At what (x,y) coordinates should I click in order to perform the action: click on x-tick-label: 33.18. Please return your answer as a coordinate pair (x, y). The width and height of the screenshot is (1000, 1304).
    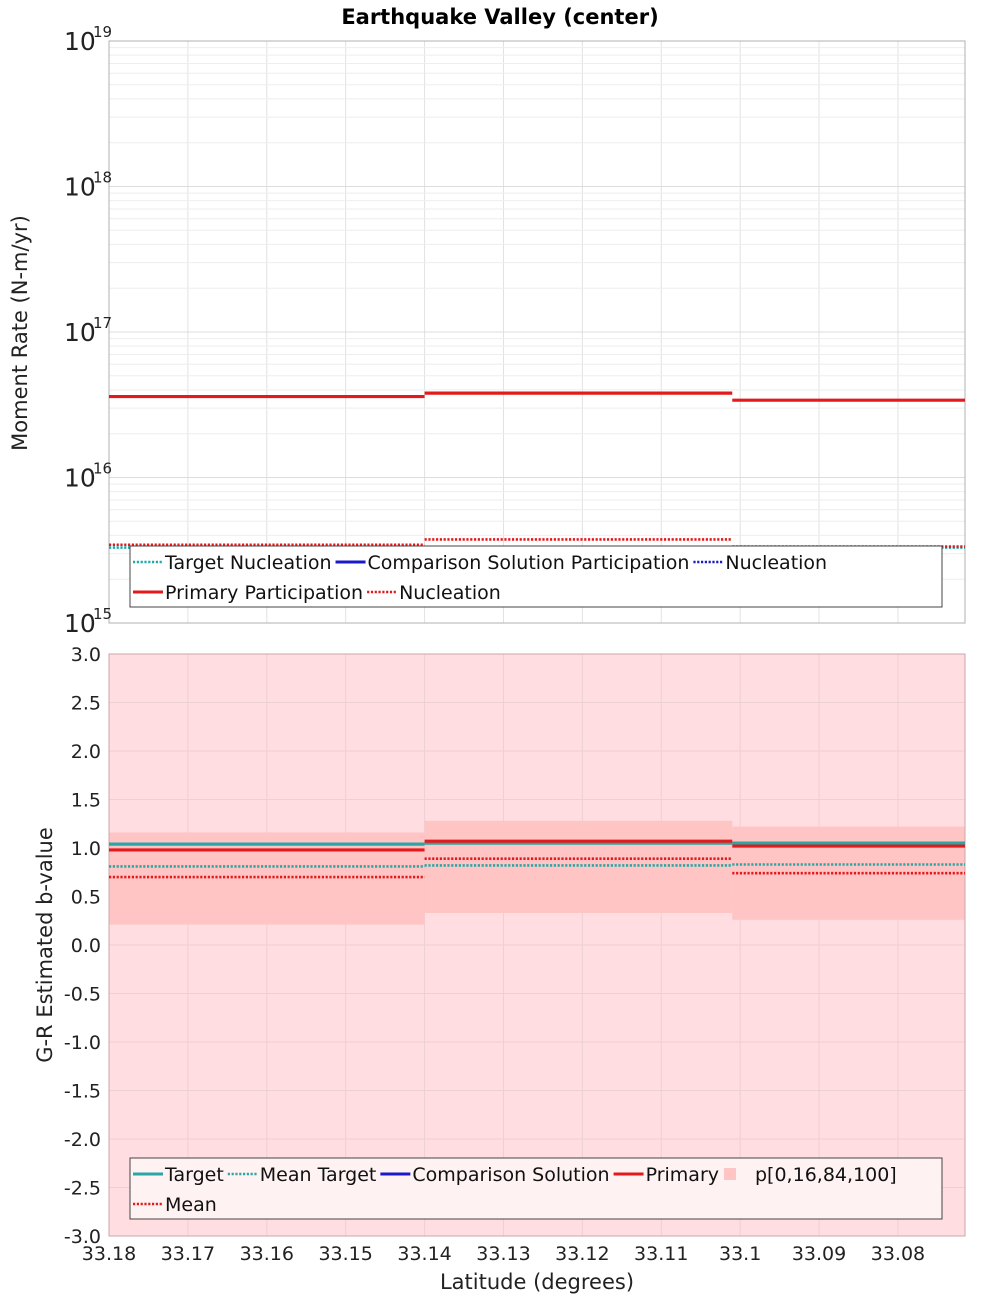
    Looking at the image, I should click on (109, 1254).